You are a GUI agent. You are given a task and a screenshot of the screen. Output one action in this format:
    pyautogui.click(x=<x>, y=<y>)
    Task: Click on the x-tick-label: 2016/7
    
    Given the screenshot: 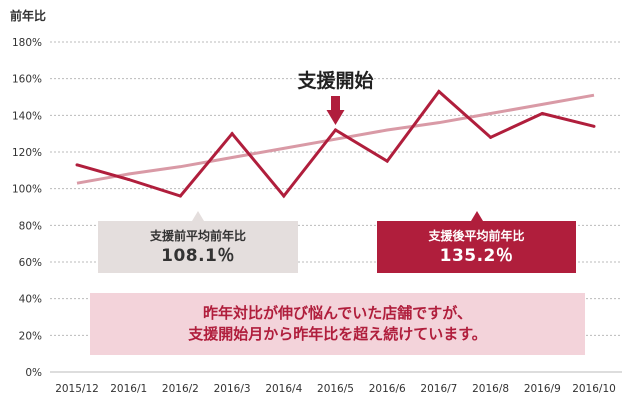 What is the action you would take?
    pyautogui.click(x=438, y=389)
    